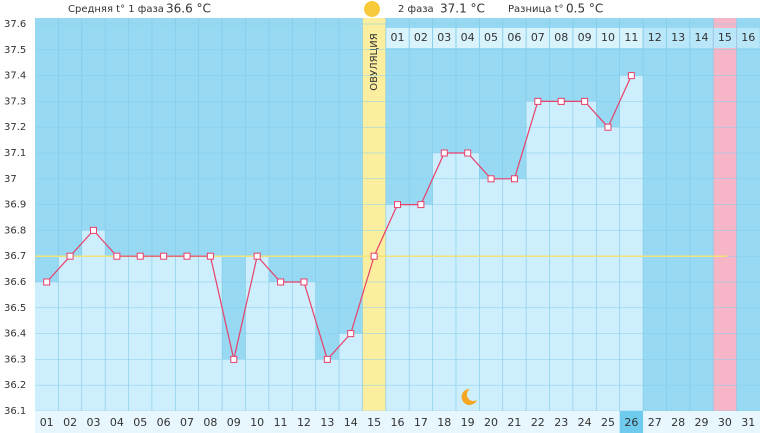 This screenshot has width=770, height=433. Describe the element at coordinates (164, 422) in the screenshot. I see `x-tick-label: 06` at that location.